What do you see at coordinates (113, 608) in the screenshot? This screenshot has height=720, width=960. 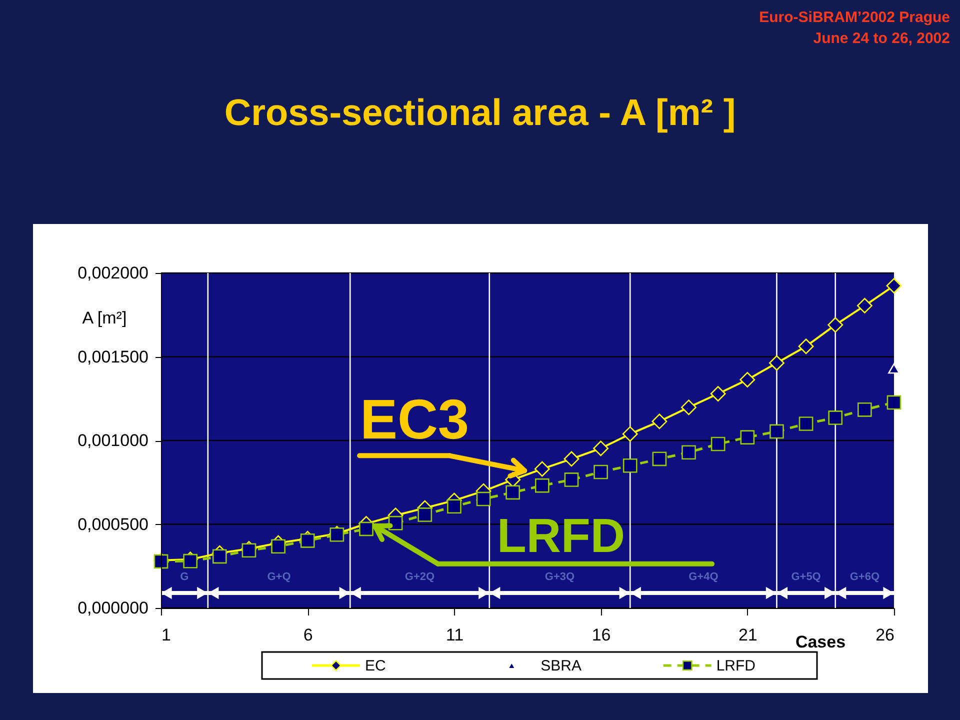 I see `y-tick-label: 0,000000` at bounding box center [113, 608].